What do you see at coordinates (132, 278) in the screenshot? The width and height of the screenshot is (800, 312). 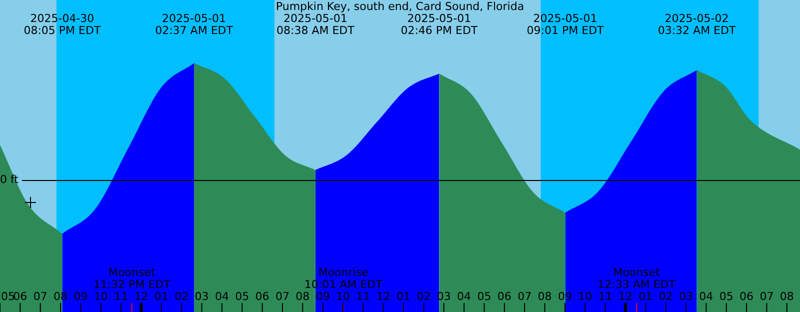 I see `ref-line-label: Moonset 11:32 PM EDT` at bounding box center [132, 278].